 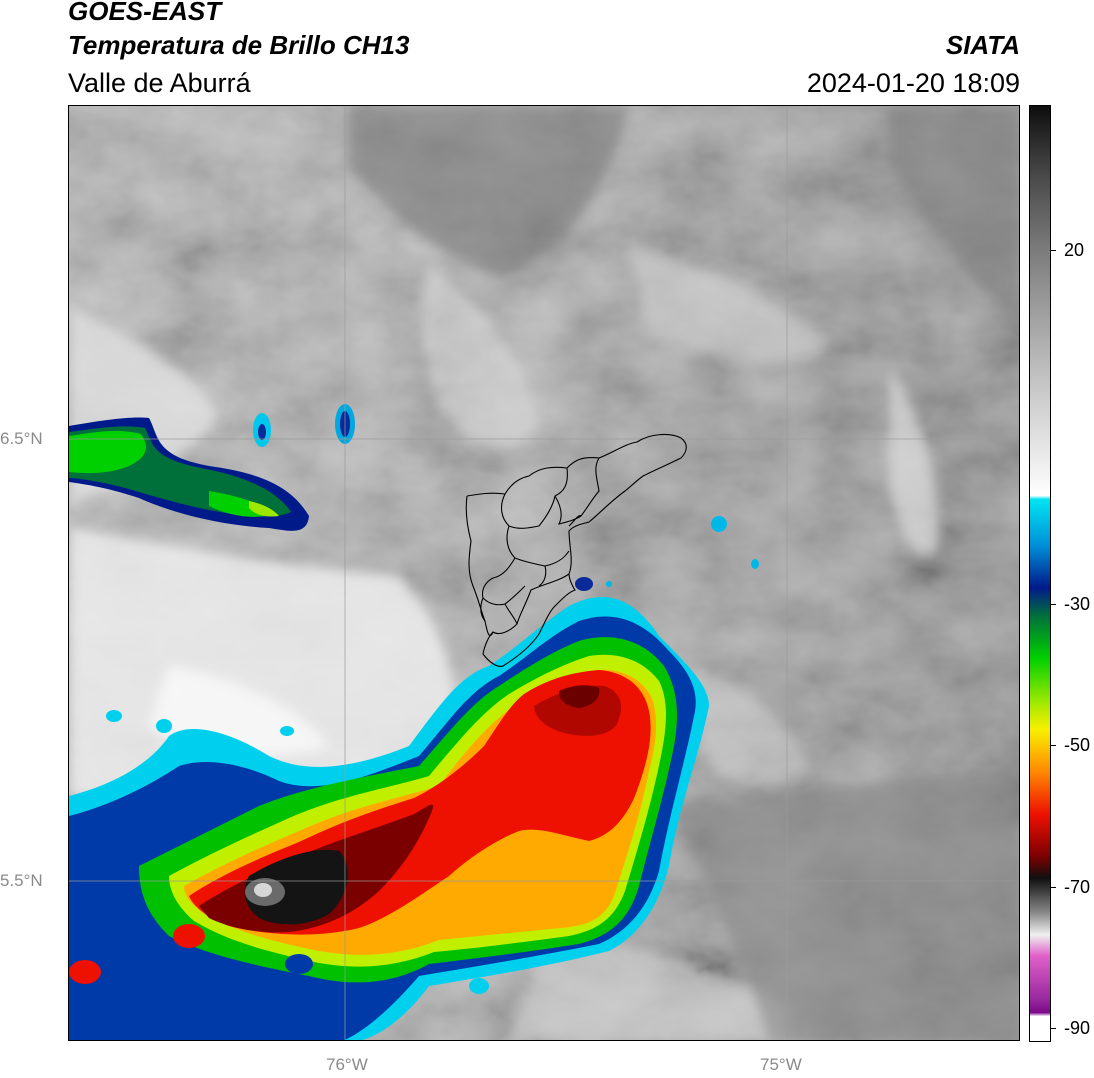 What do you see at coordinates (1077, 887) in the screenshot?
I see `colorbar-label-minus70: -70` at bounding box center [1077, 887].